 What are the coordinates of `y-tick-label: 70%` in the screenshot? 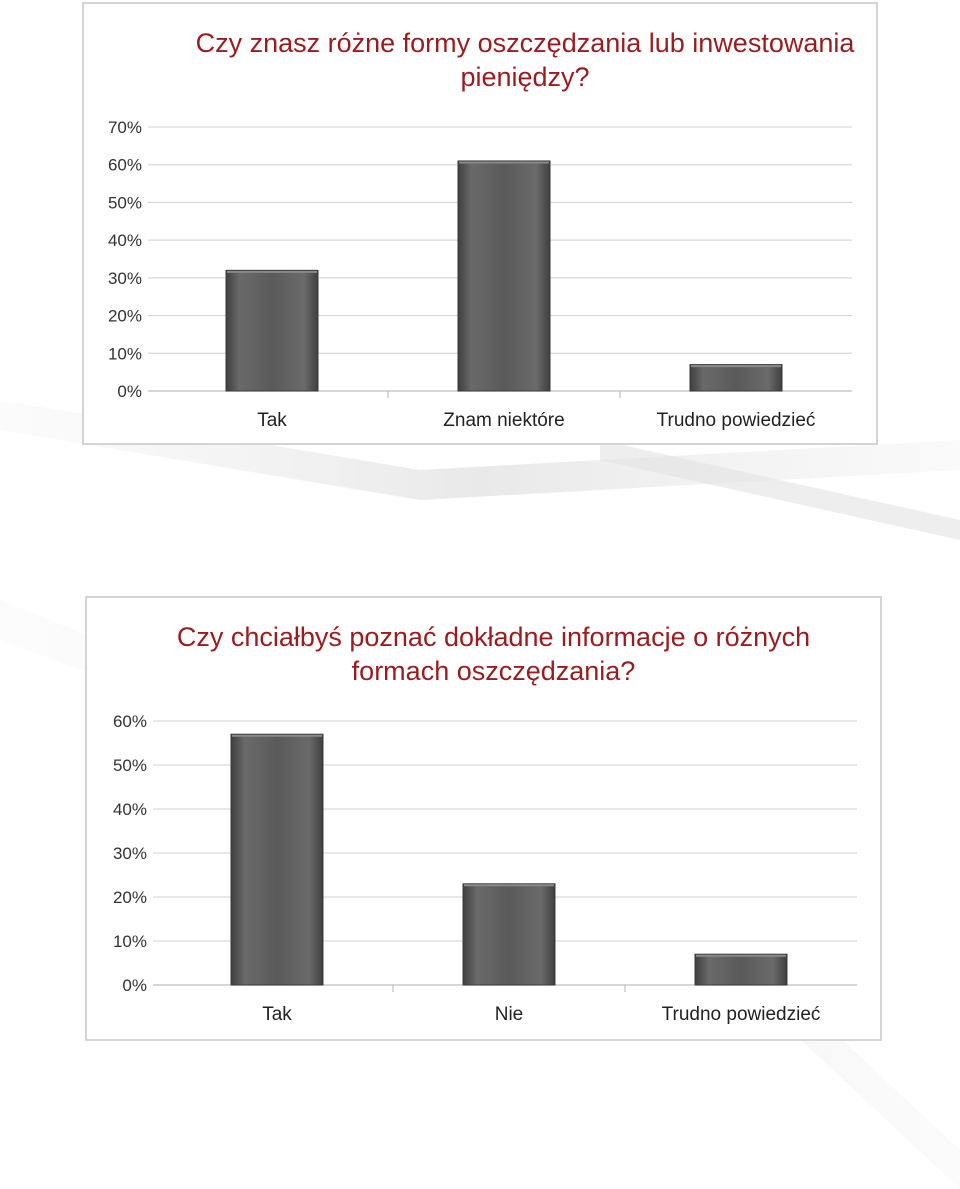 It's located at (125, 127).